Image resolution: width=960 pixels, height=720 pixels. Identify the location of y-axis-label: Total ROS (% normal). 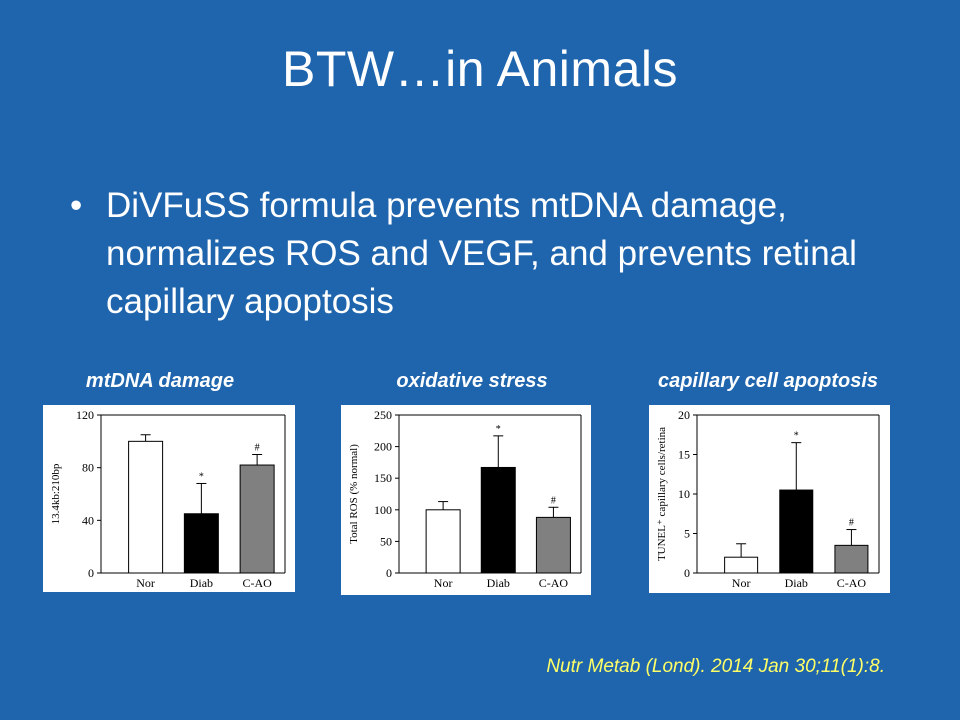
(354, 494).